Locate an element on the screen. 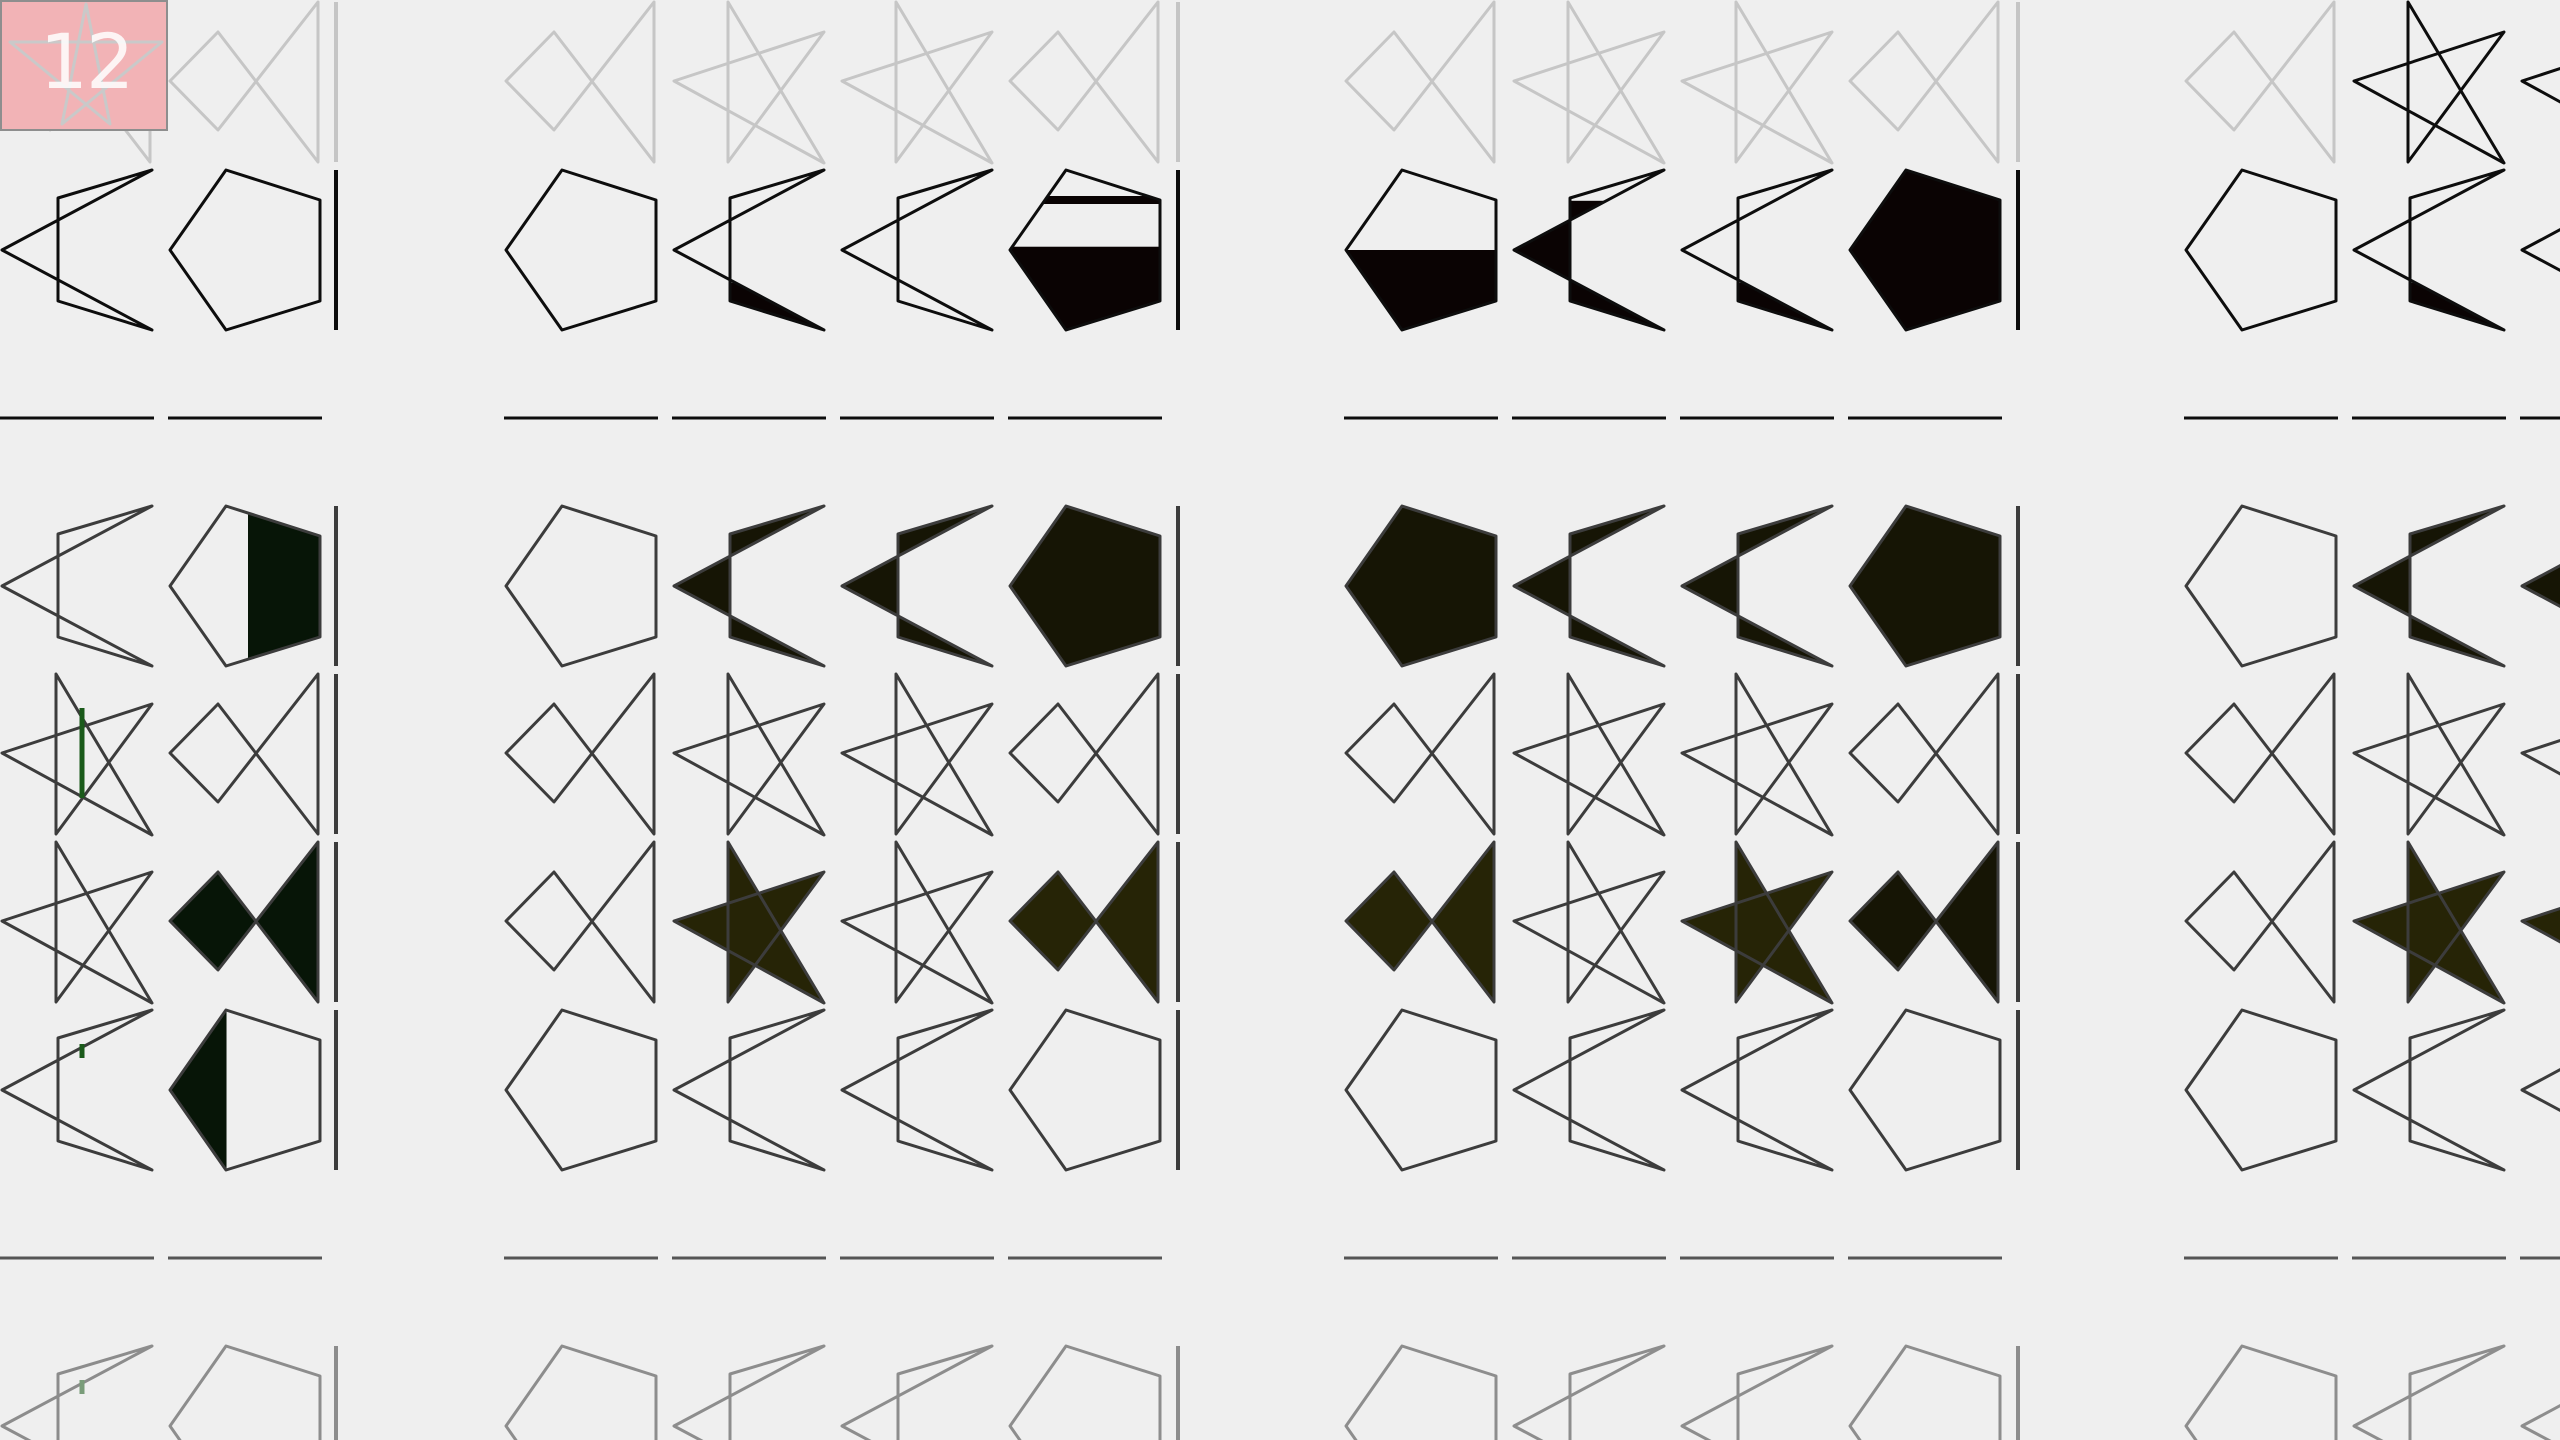 The height and width of the screenshot is (1440, 2560). chevron-outline is located at coordinates (2429, 586).